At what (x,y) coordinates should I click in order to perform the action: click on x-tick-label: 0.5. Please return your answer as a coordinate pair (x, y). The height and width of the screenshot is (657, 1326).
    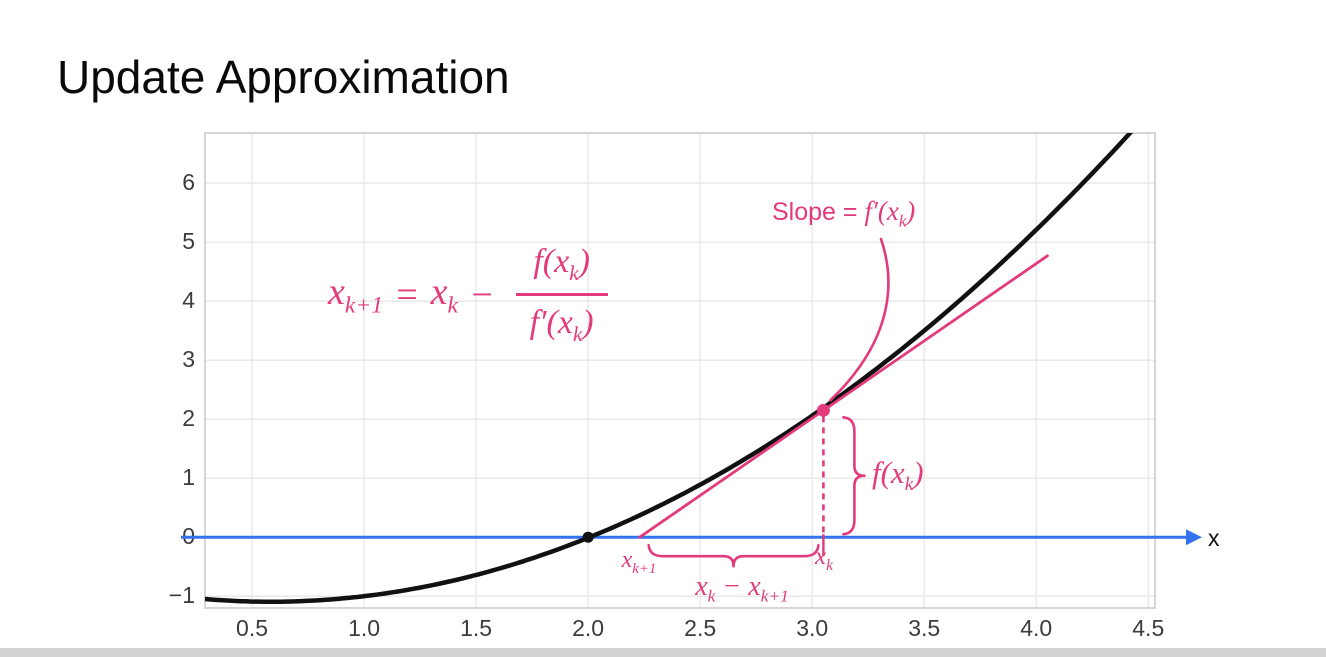
    Looking at the image, I should click on (252, 628).